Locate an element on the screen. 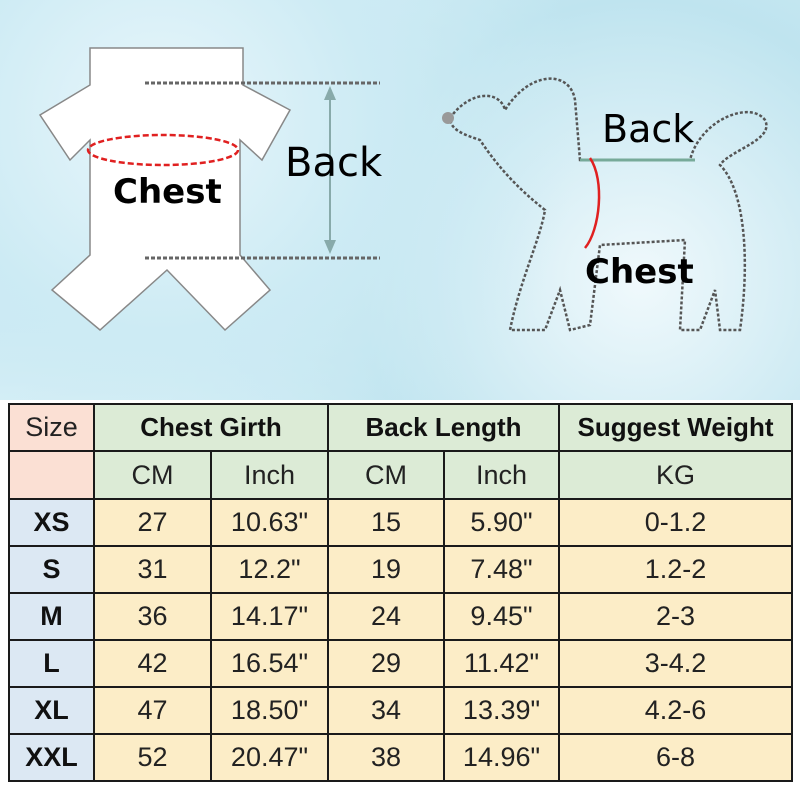 The image size is (800, 800). cell-back-cm: 24 is located at coordinates (386, 616).